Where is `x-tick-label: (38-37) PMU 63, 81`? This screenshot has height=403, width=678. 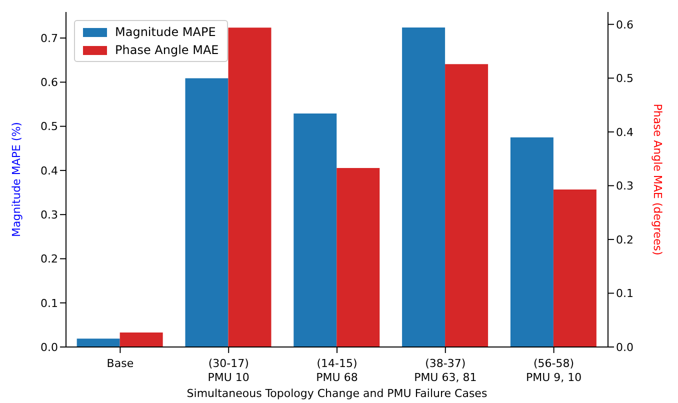
x-tick-label: (38-37) PMU 63, 81 is located at coordinates (445, 370).